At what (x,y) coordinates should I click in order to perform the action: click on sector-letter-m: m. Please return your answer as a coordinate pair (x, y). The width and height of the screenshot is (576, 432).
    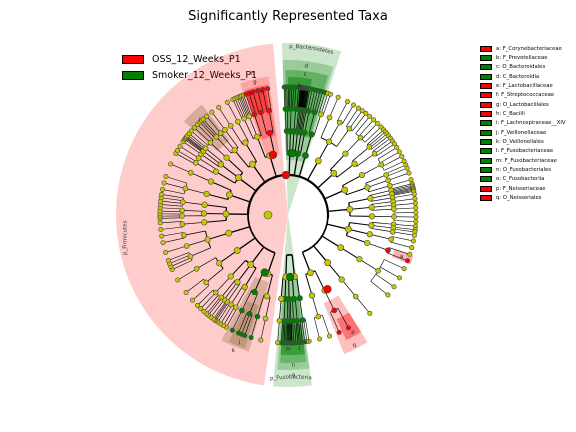
    Looking at the image, I should click on (287, 350).